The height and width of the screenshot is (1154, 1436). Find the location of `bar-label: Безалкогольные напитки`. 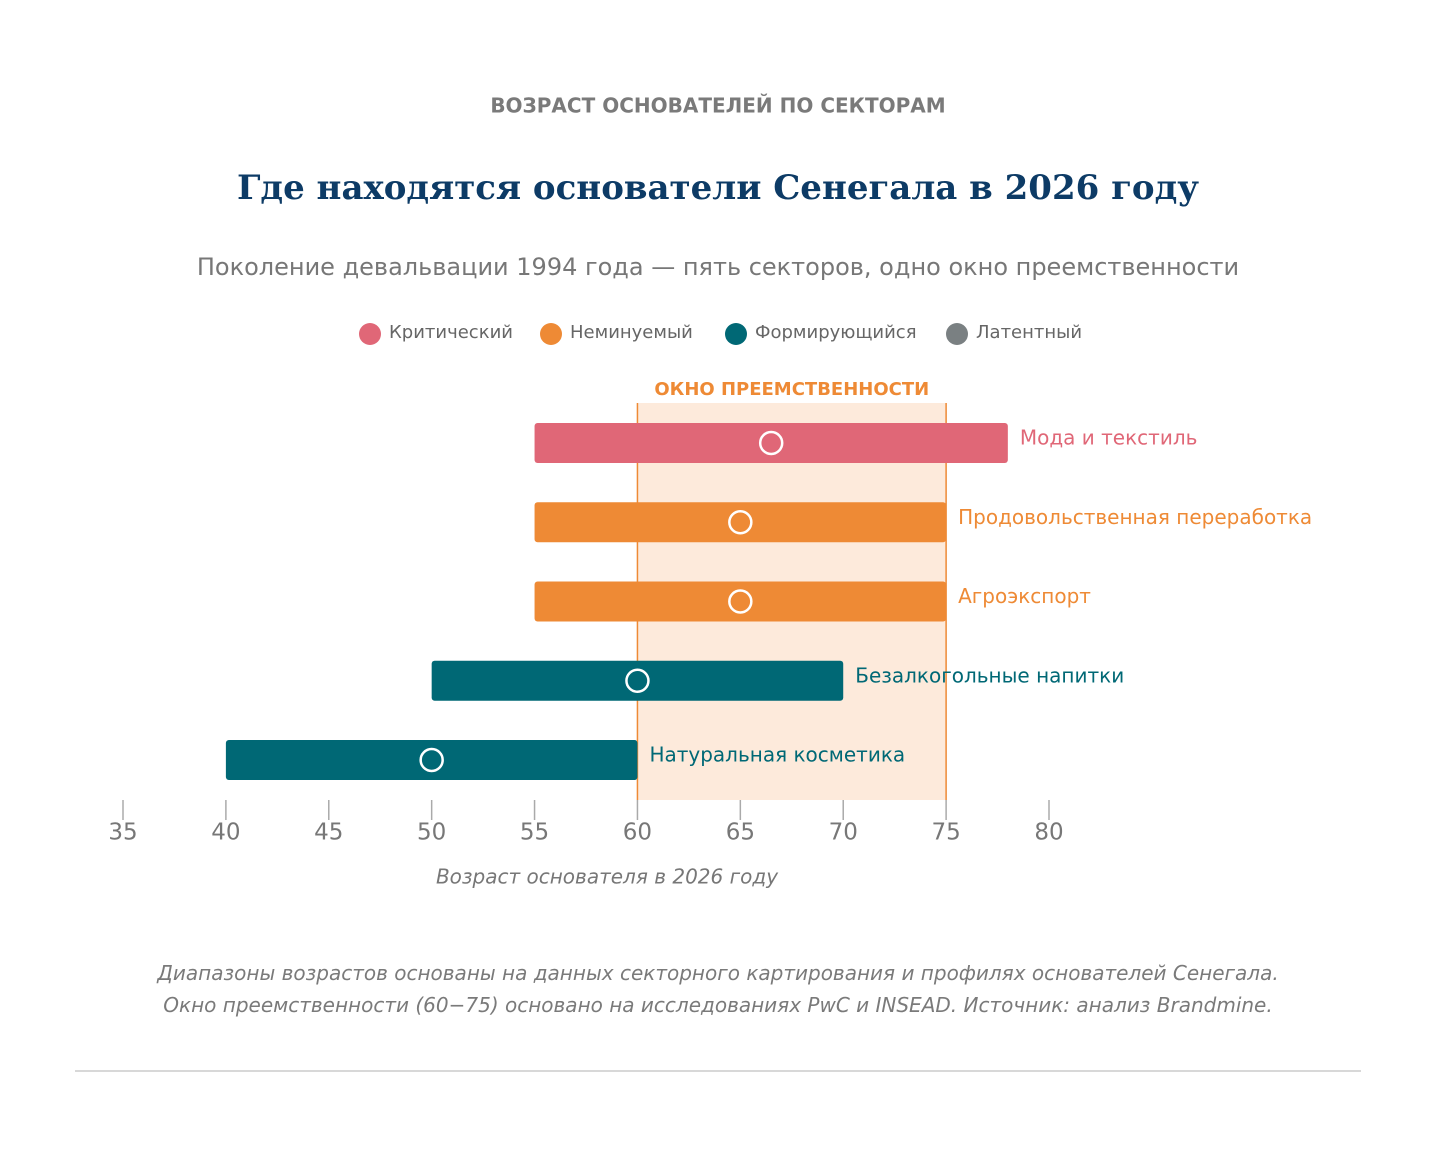

bar-label: Безалкогольные напитки is located at coordinates (989, 675).